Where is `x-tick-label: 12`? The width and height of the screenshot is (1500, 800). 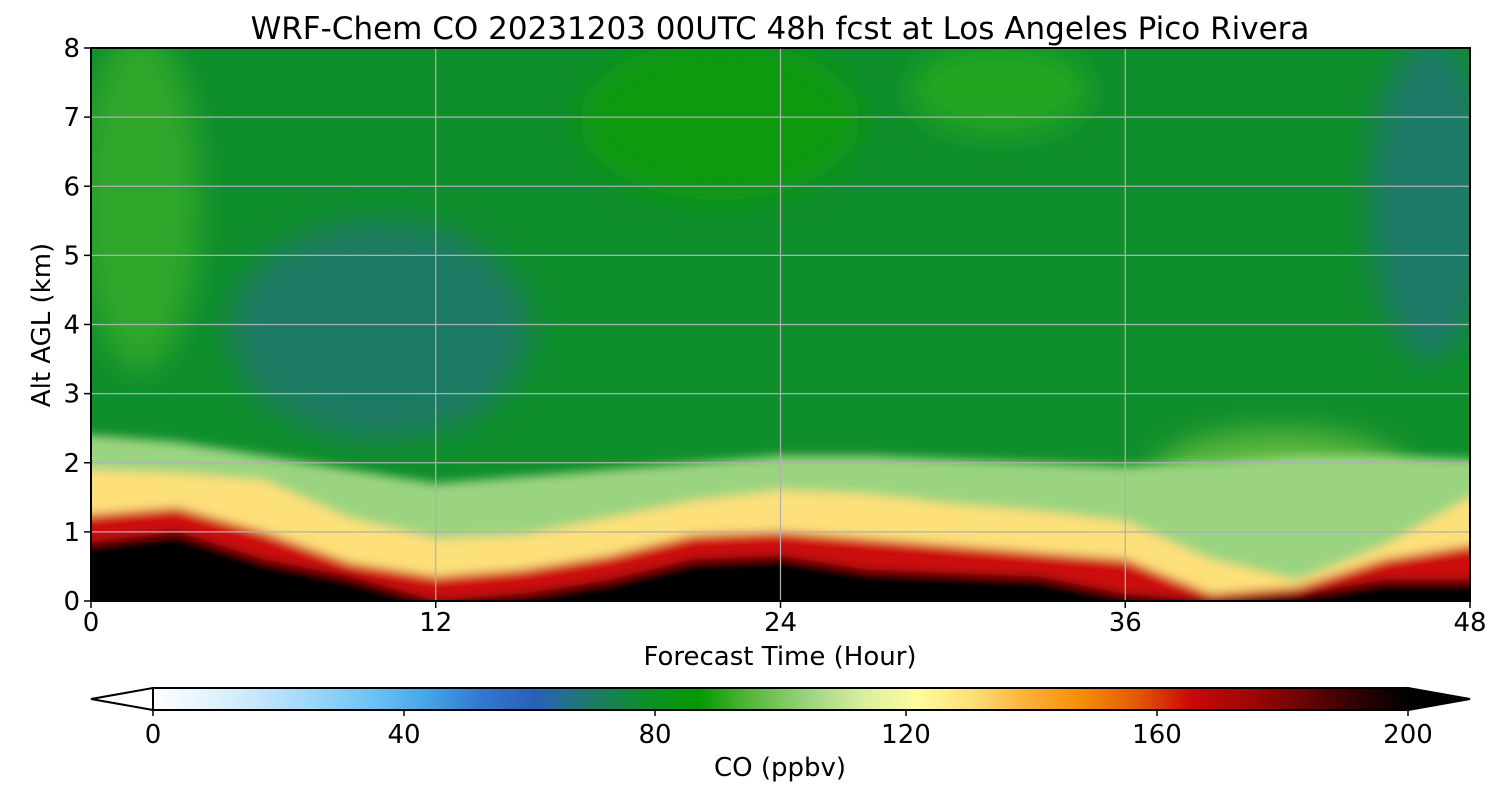
x-tick-label: 12 is located at coordinates (435, 623).